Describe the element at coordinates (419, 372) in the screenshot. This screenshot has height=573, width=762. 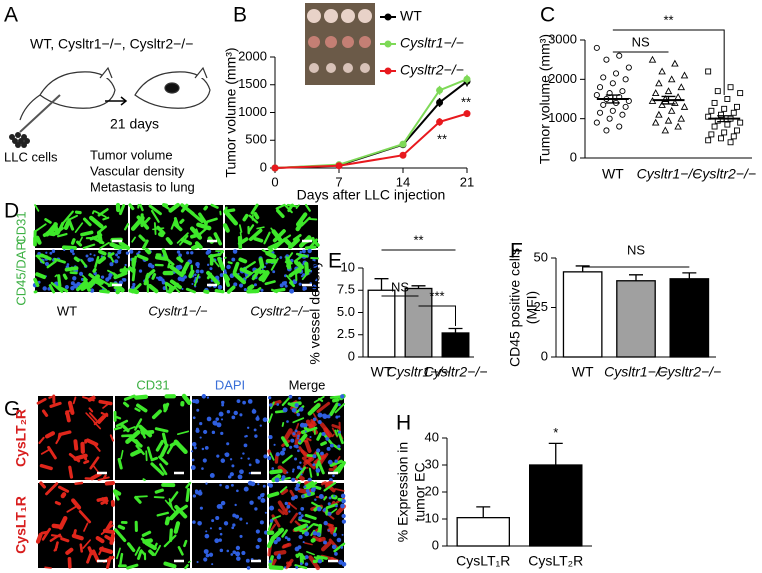
I see `x-tick-label: Cysltr1−/−` at that location.